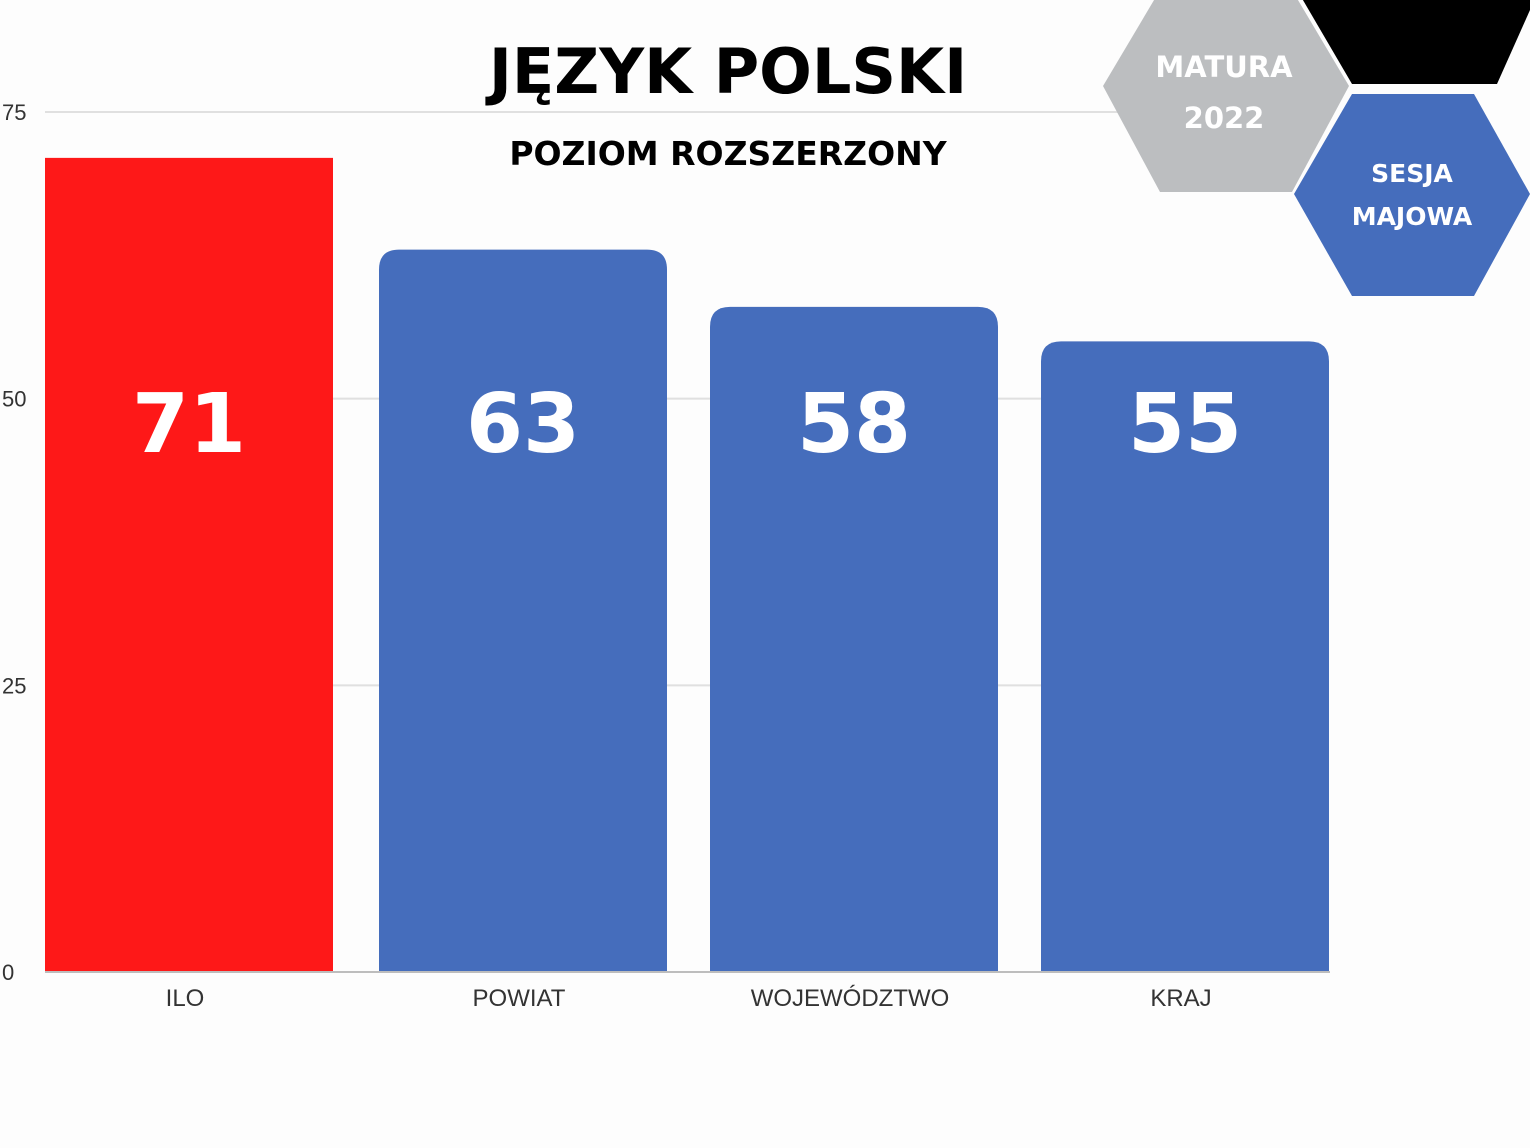  What do you see at coordinates (1412, 216) in the screenshot?
I see `badge-sesja-line2: MAJOWA` at bounding box center [1412, 216].